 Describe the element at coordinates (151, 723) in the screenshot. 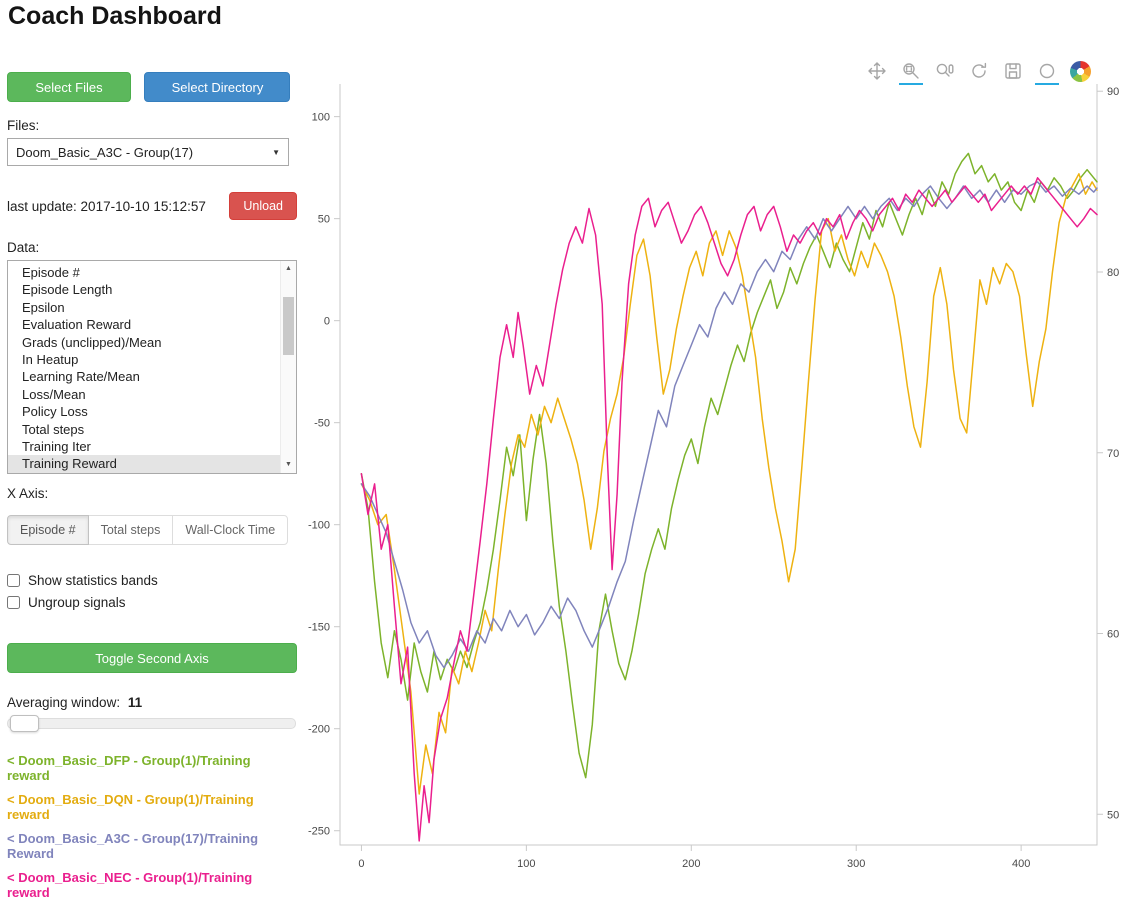

I see `averaging-window-slider` at that location.